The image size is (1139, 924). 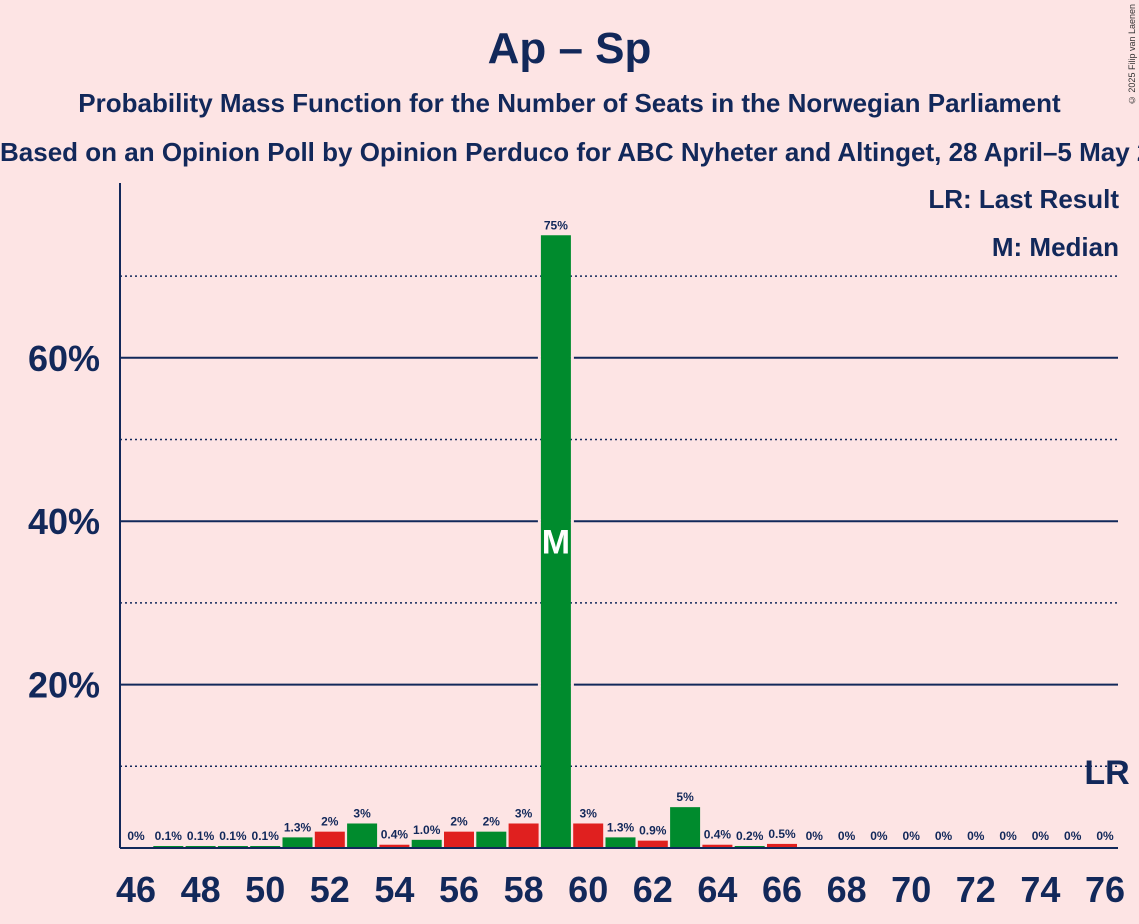 I want to click on x-tick-label: 76, so click(x=1105, y=889).